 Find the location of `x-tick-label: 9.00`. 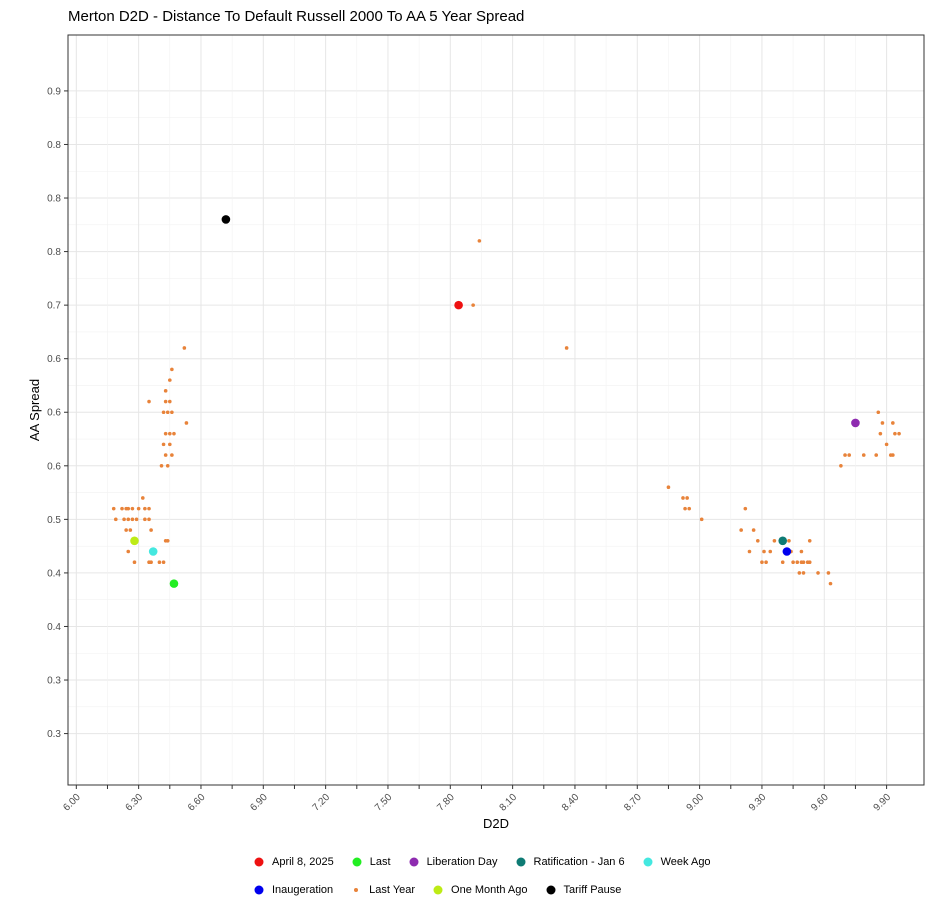

x-tick-label: 9.00 is located at coordinates (696, 803).